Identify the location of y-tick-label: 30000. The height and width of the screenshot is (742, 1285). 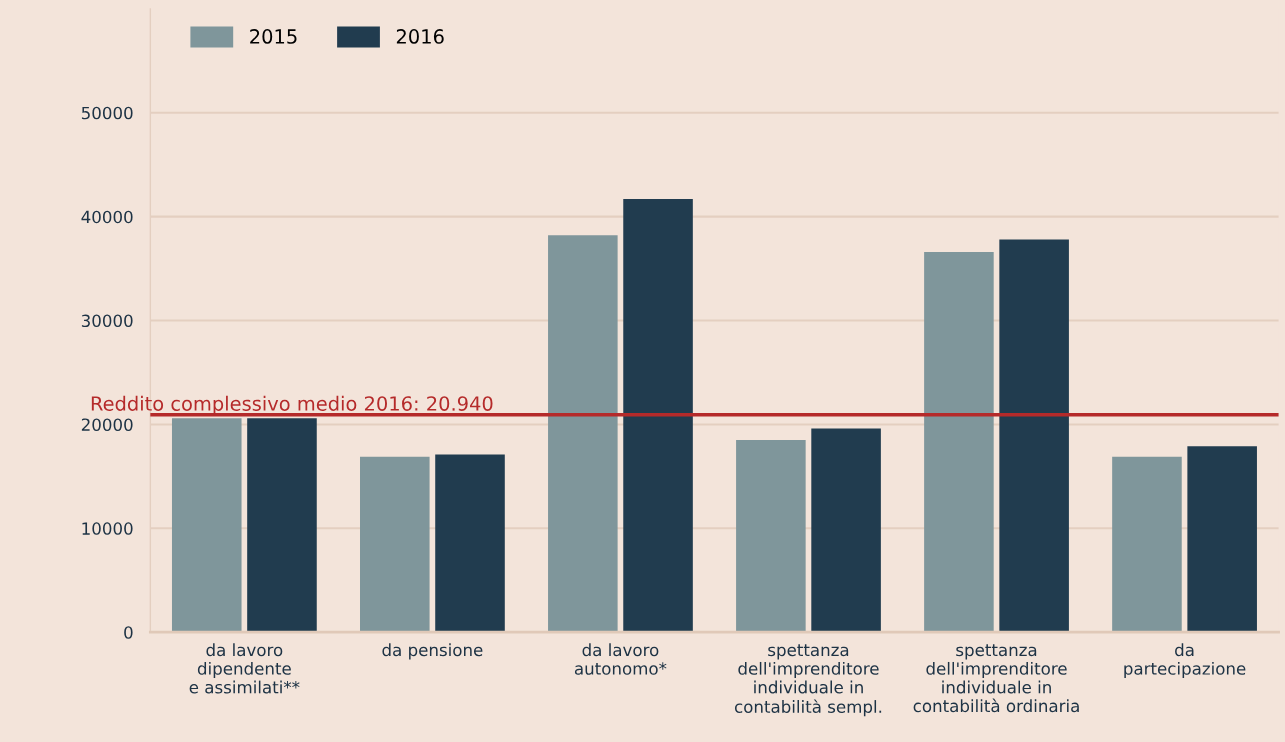
(107, 321).